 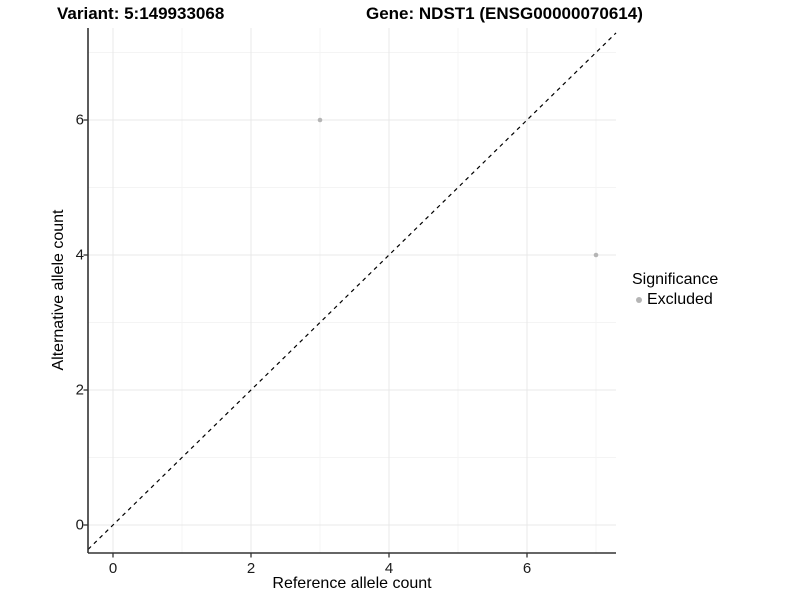 What do you see at coordinates (79, 390) in the screenshot?
I see `y-tick-label: 2` at bounding box center [79, 390].